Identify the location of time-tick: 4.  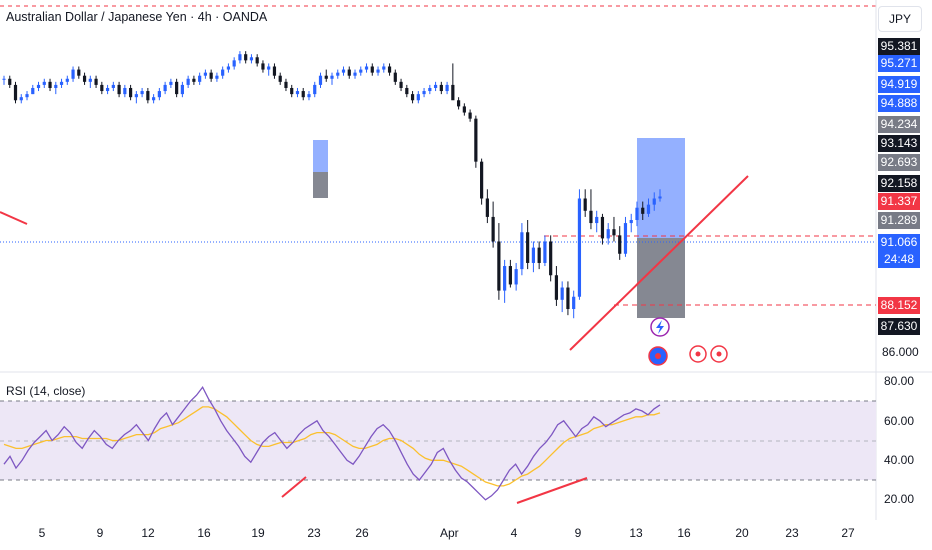
(514, 533).